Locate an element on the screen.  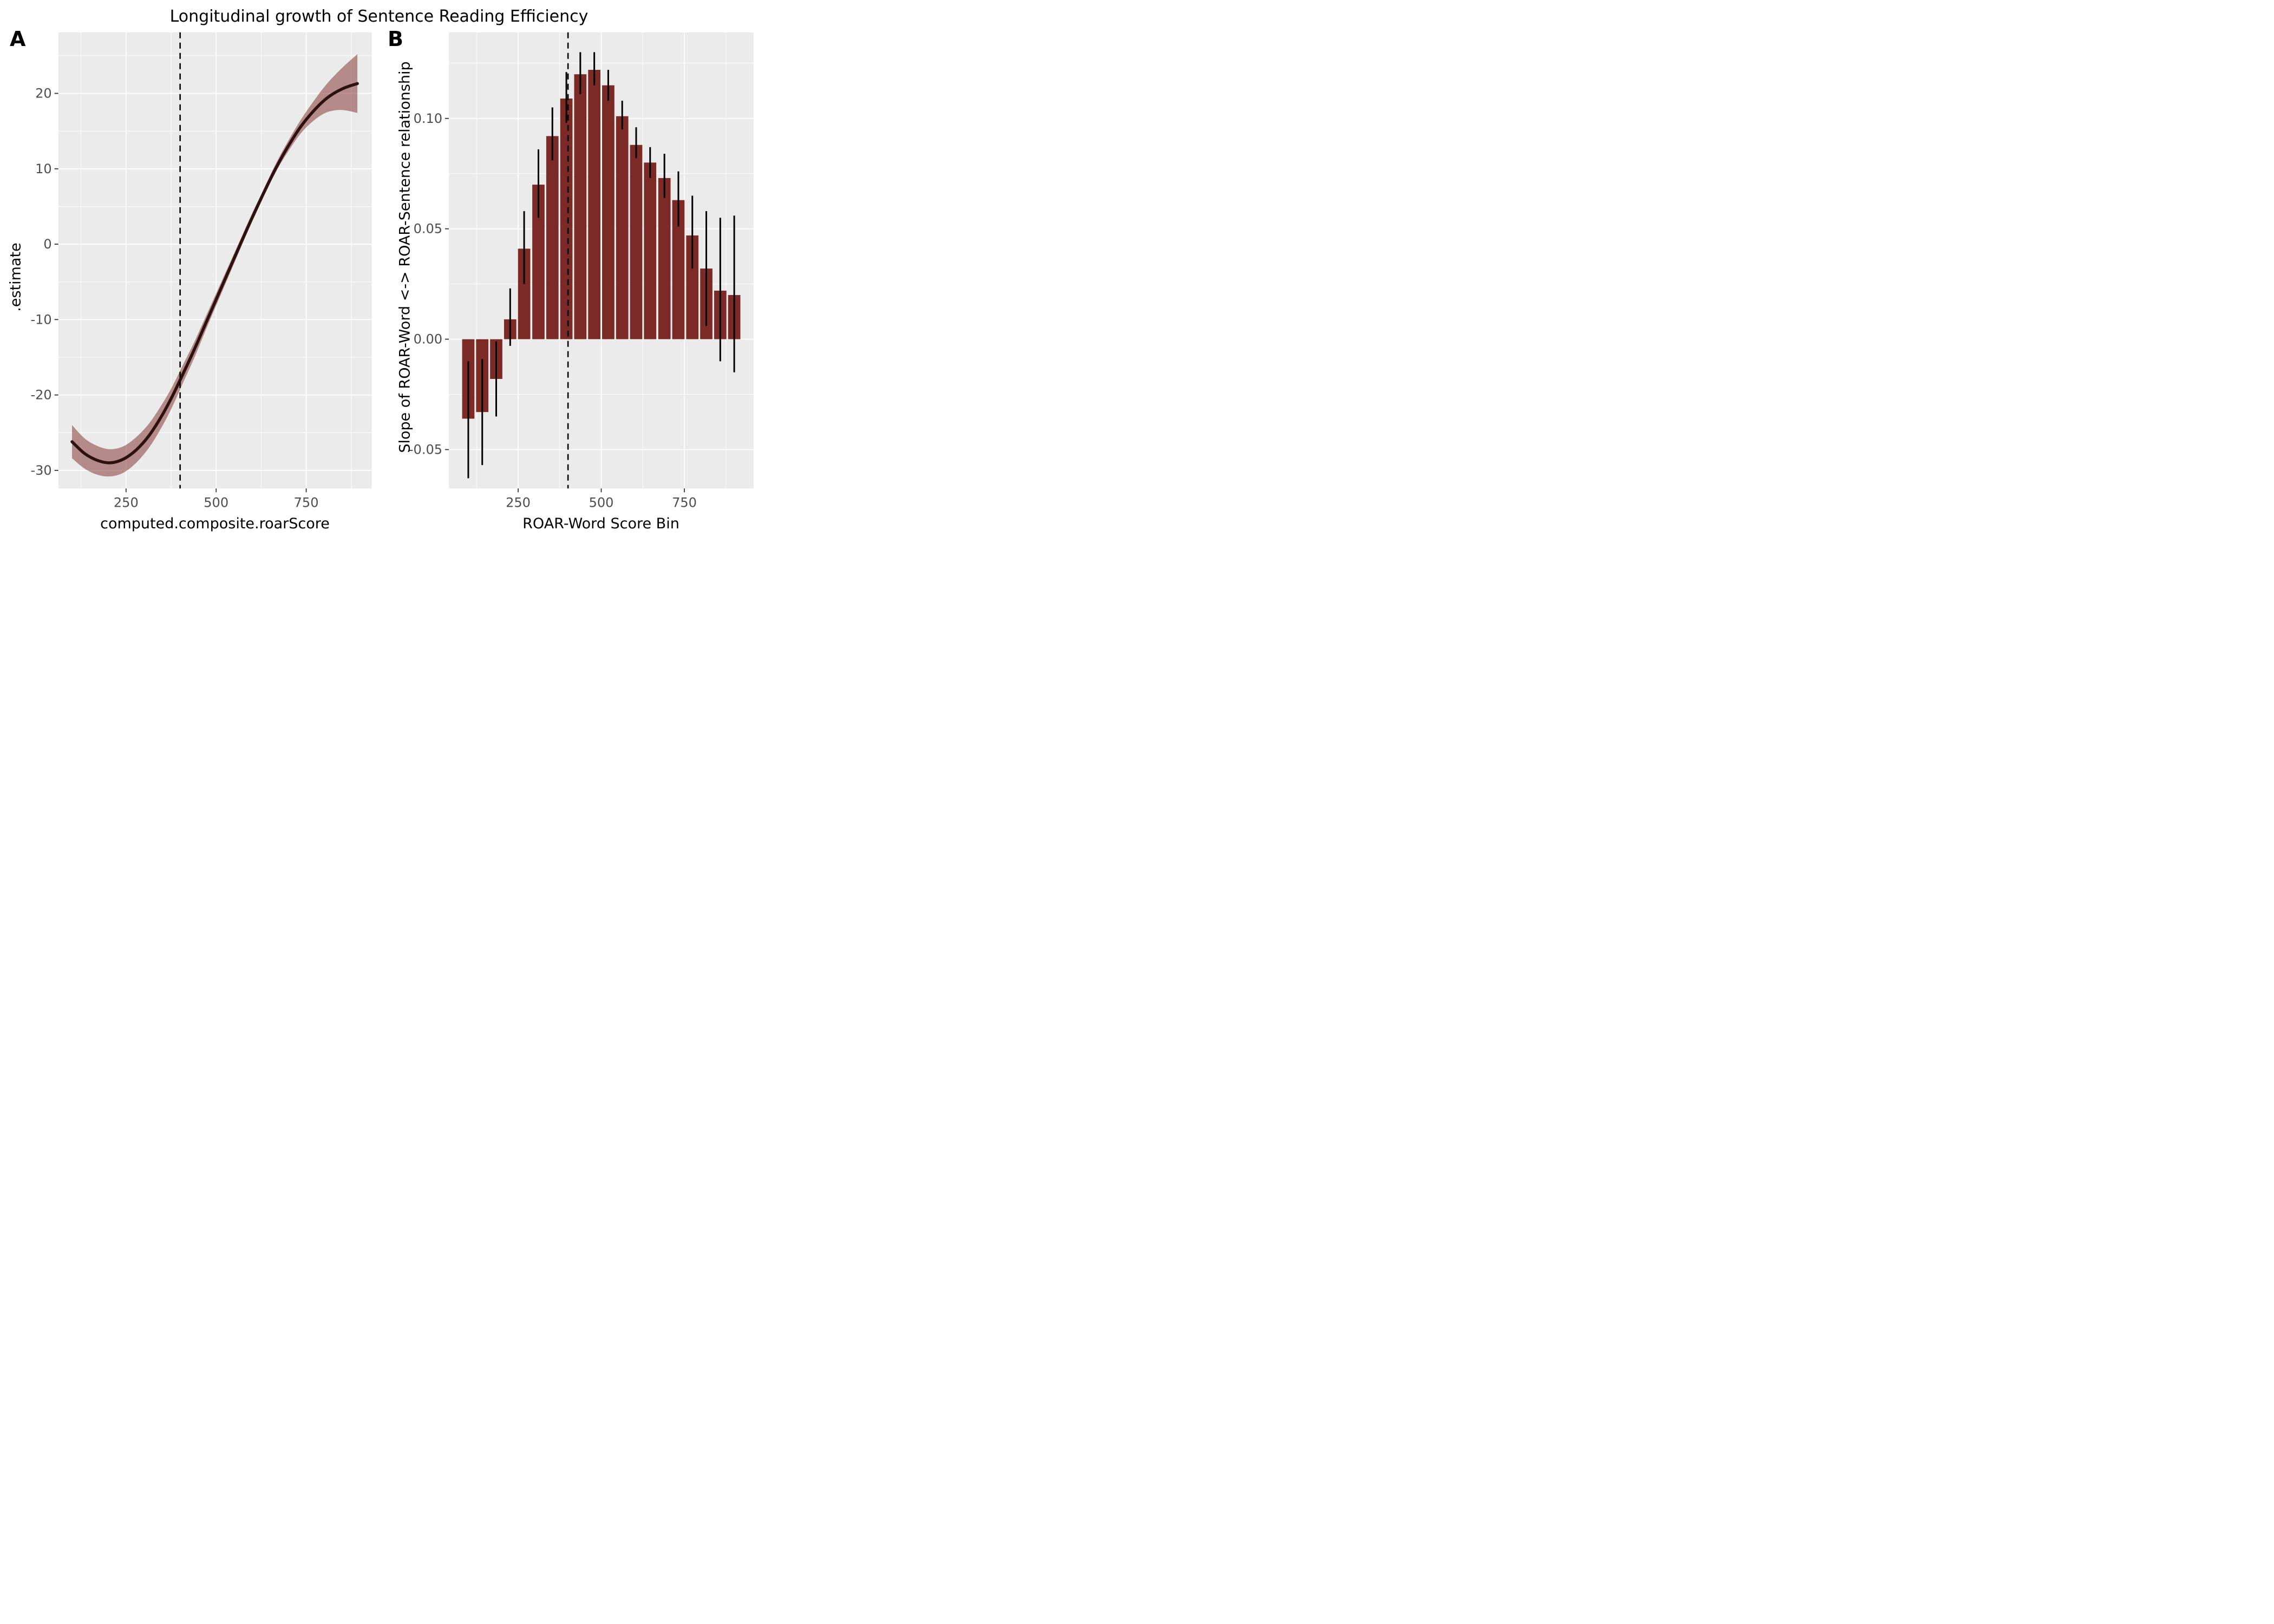
panel-a-x-tick-label: 500 is located at coordinates (216, 502).